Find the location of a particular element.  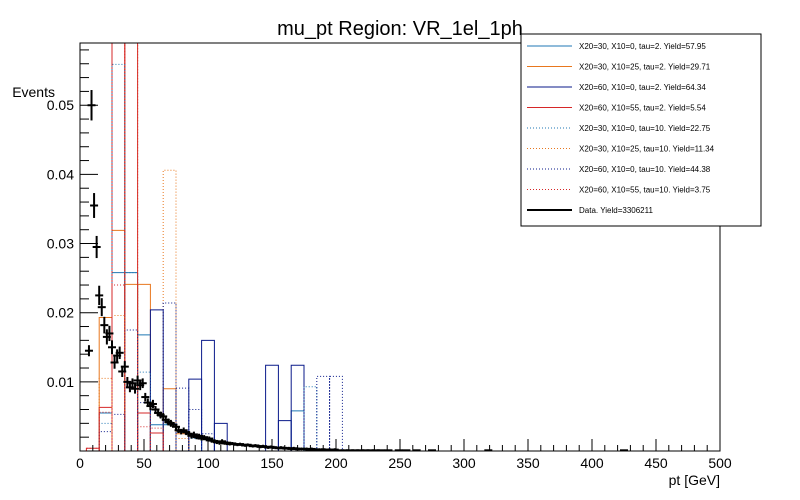

x-tick-label-450: 450 is located at coordinates (656, 463).